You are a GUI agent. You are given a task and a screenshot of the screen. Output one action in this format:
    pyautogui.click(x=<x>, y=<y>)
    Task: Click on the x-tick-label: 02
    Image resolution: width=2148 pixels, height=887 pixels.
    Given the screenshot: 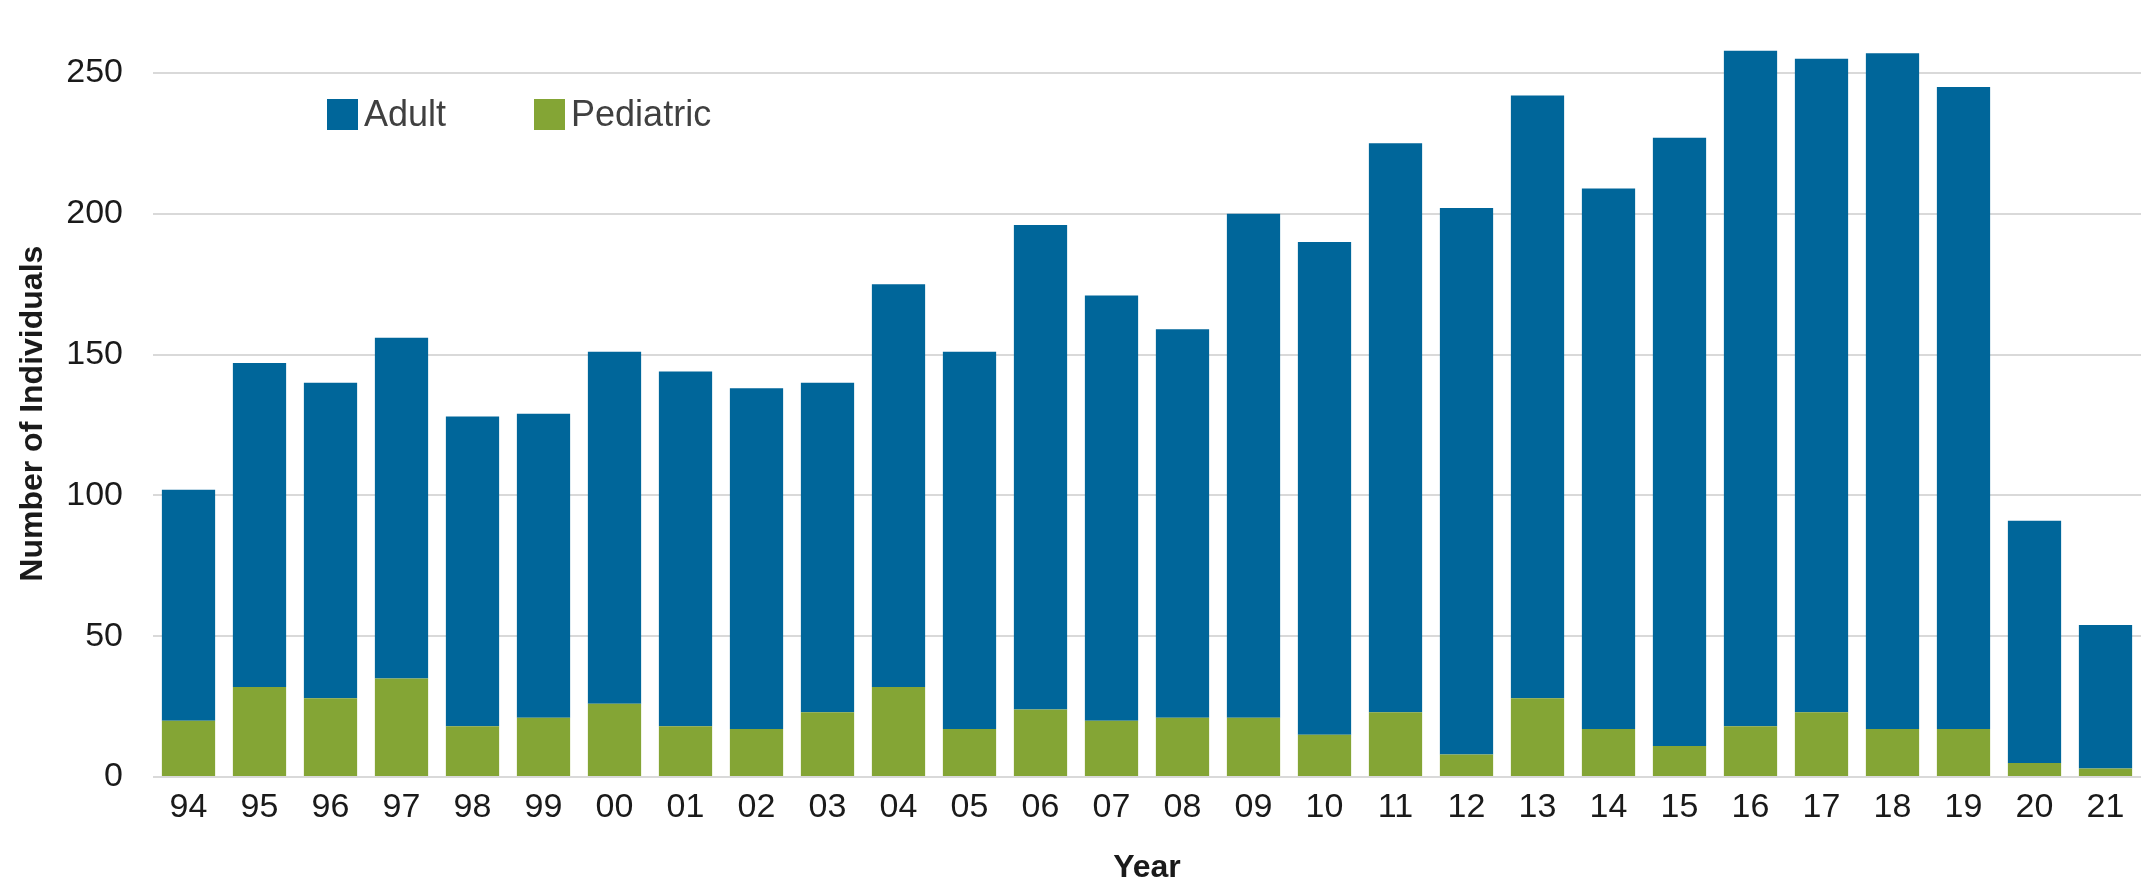 What is the action you would take?
    pyautogui.click(x=756, y=804)
    